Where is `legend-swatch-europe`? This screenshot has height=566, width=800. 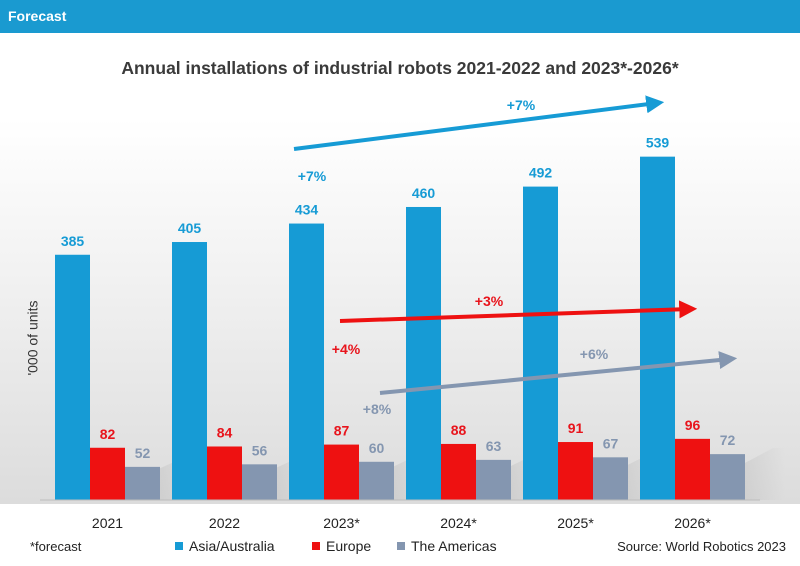 legend-swatch-europe is located at coordinates (316, 546).